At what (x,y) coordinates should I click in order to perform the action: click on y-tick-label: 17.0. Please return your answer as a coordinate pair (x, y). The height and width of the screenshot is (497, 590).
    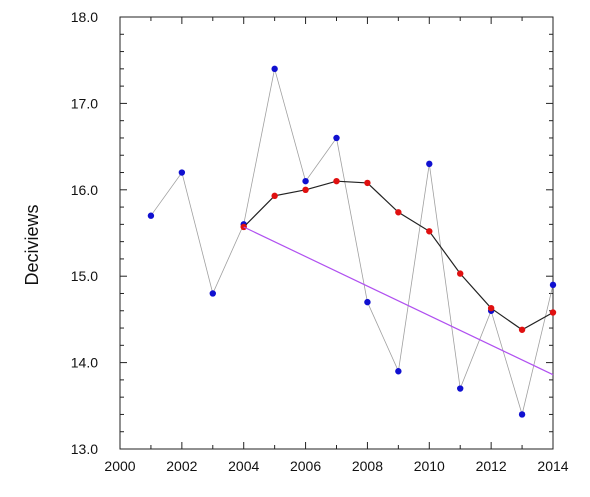
    Looking at the image, I should click on (84, 103).